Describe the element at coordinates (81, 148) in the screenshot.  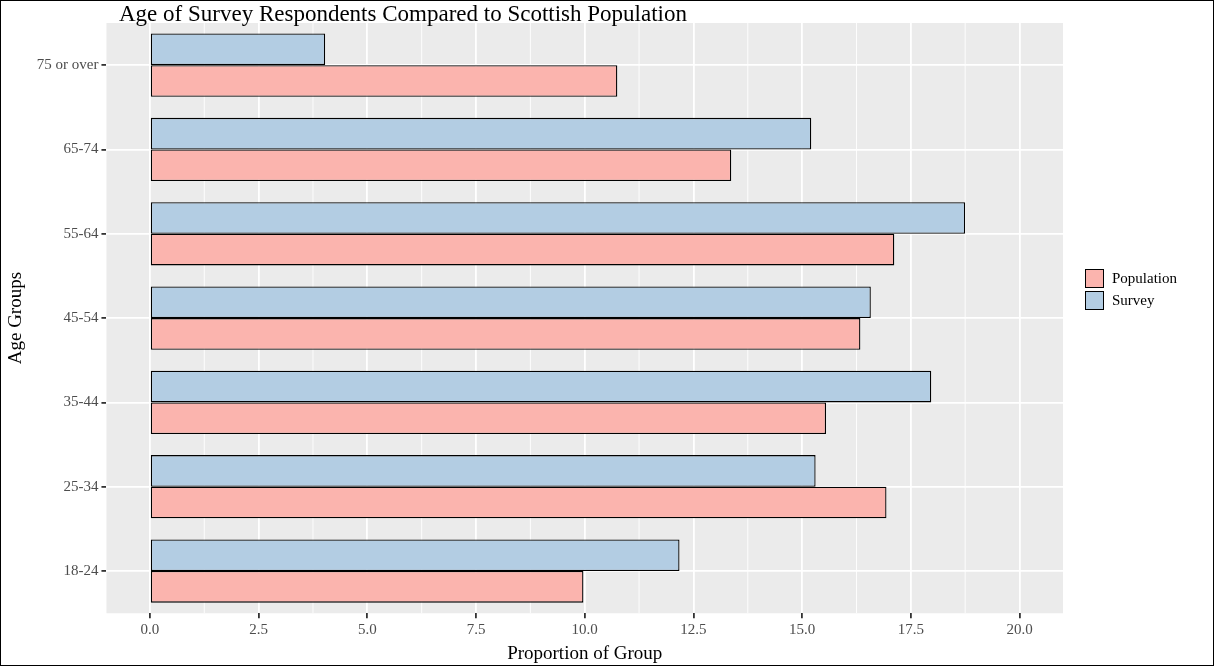
I see `y-tick-label: 65-74` at that location.